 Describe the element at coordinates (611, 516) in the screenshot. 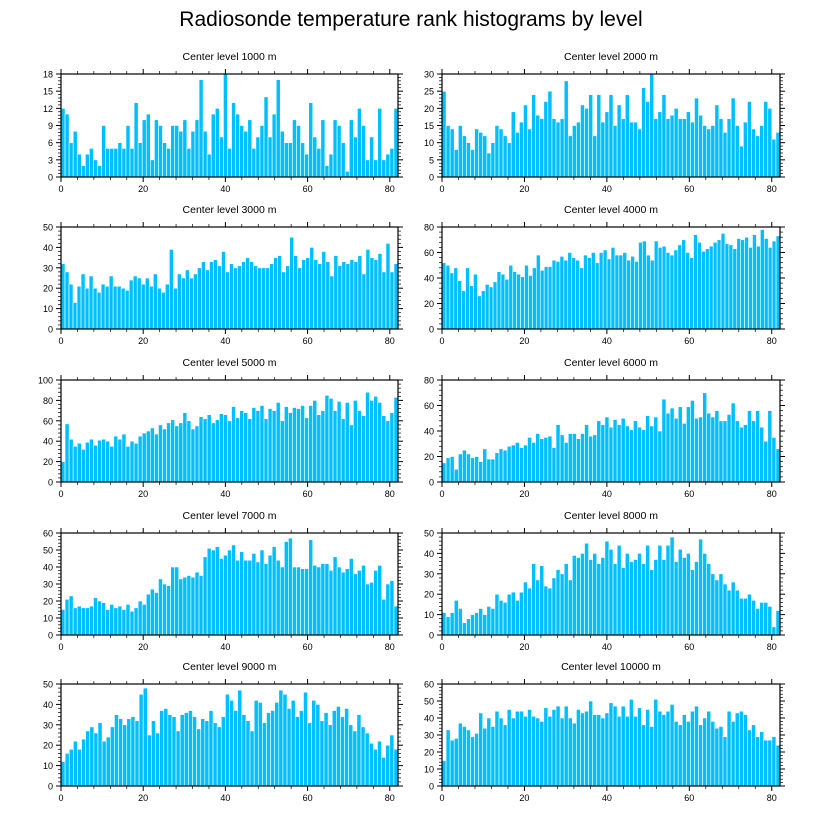

I see `panel-title: Center level 8000 m` at that location.